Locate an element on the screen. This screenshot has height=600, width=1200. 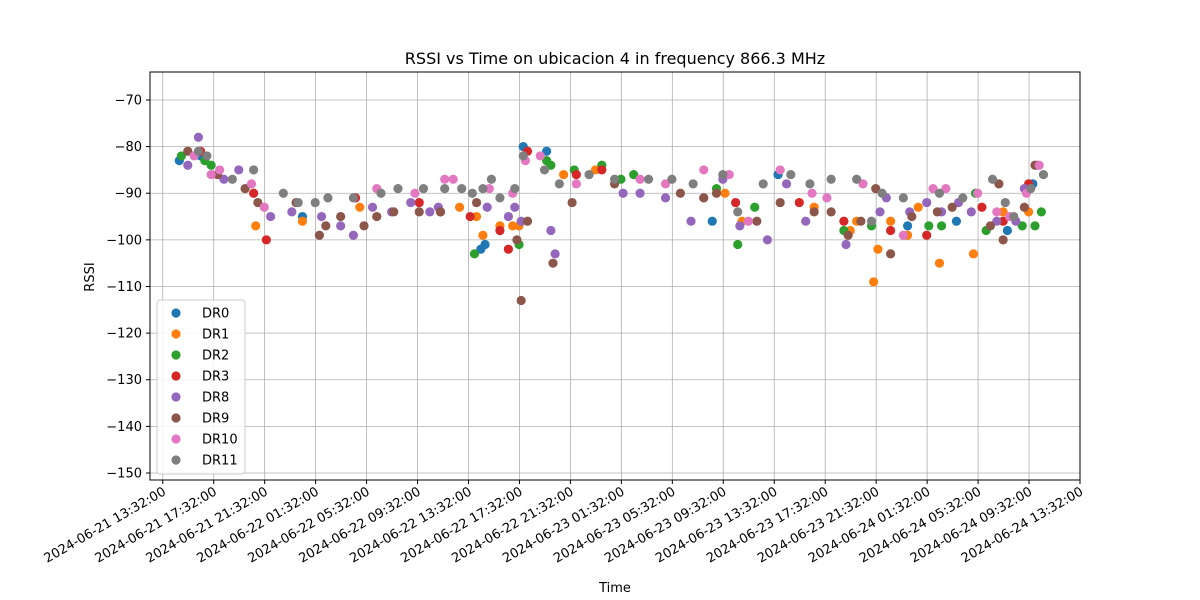
legend-label: DR3 is located at coordinates (215, 377).